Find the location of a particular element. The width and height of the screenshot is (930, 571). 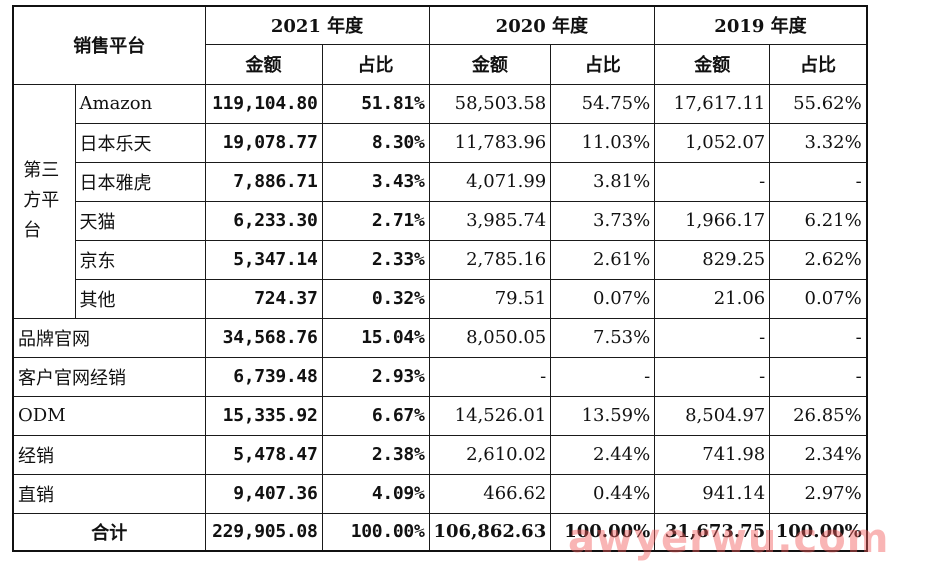

cell-2020-ratio: - is located at coordinates (603, 376).